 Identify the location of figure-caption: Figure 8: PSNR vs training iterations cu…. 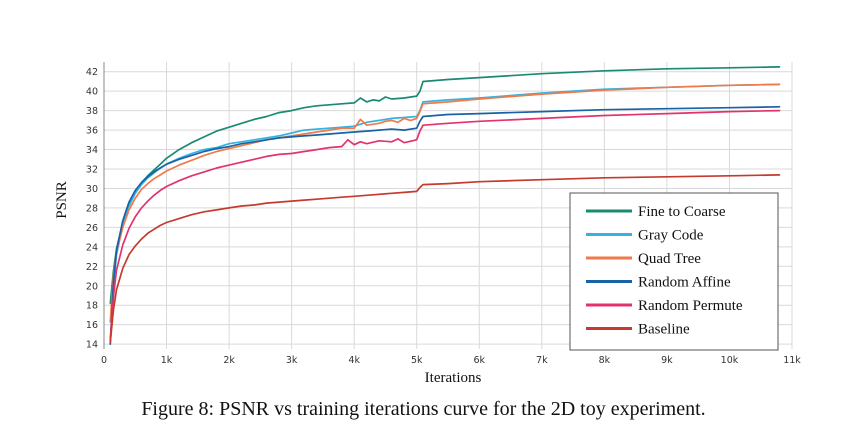
(423, 409).